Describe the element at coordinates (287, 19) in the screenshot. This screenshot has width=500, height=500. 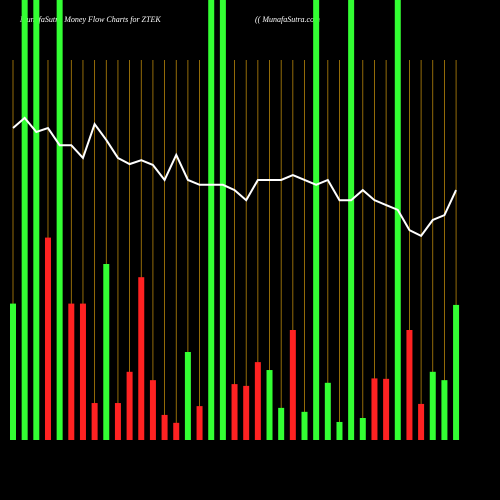
I see `chart-subtitle: (( MunafaSutra.com` at that location.